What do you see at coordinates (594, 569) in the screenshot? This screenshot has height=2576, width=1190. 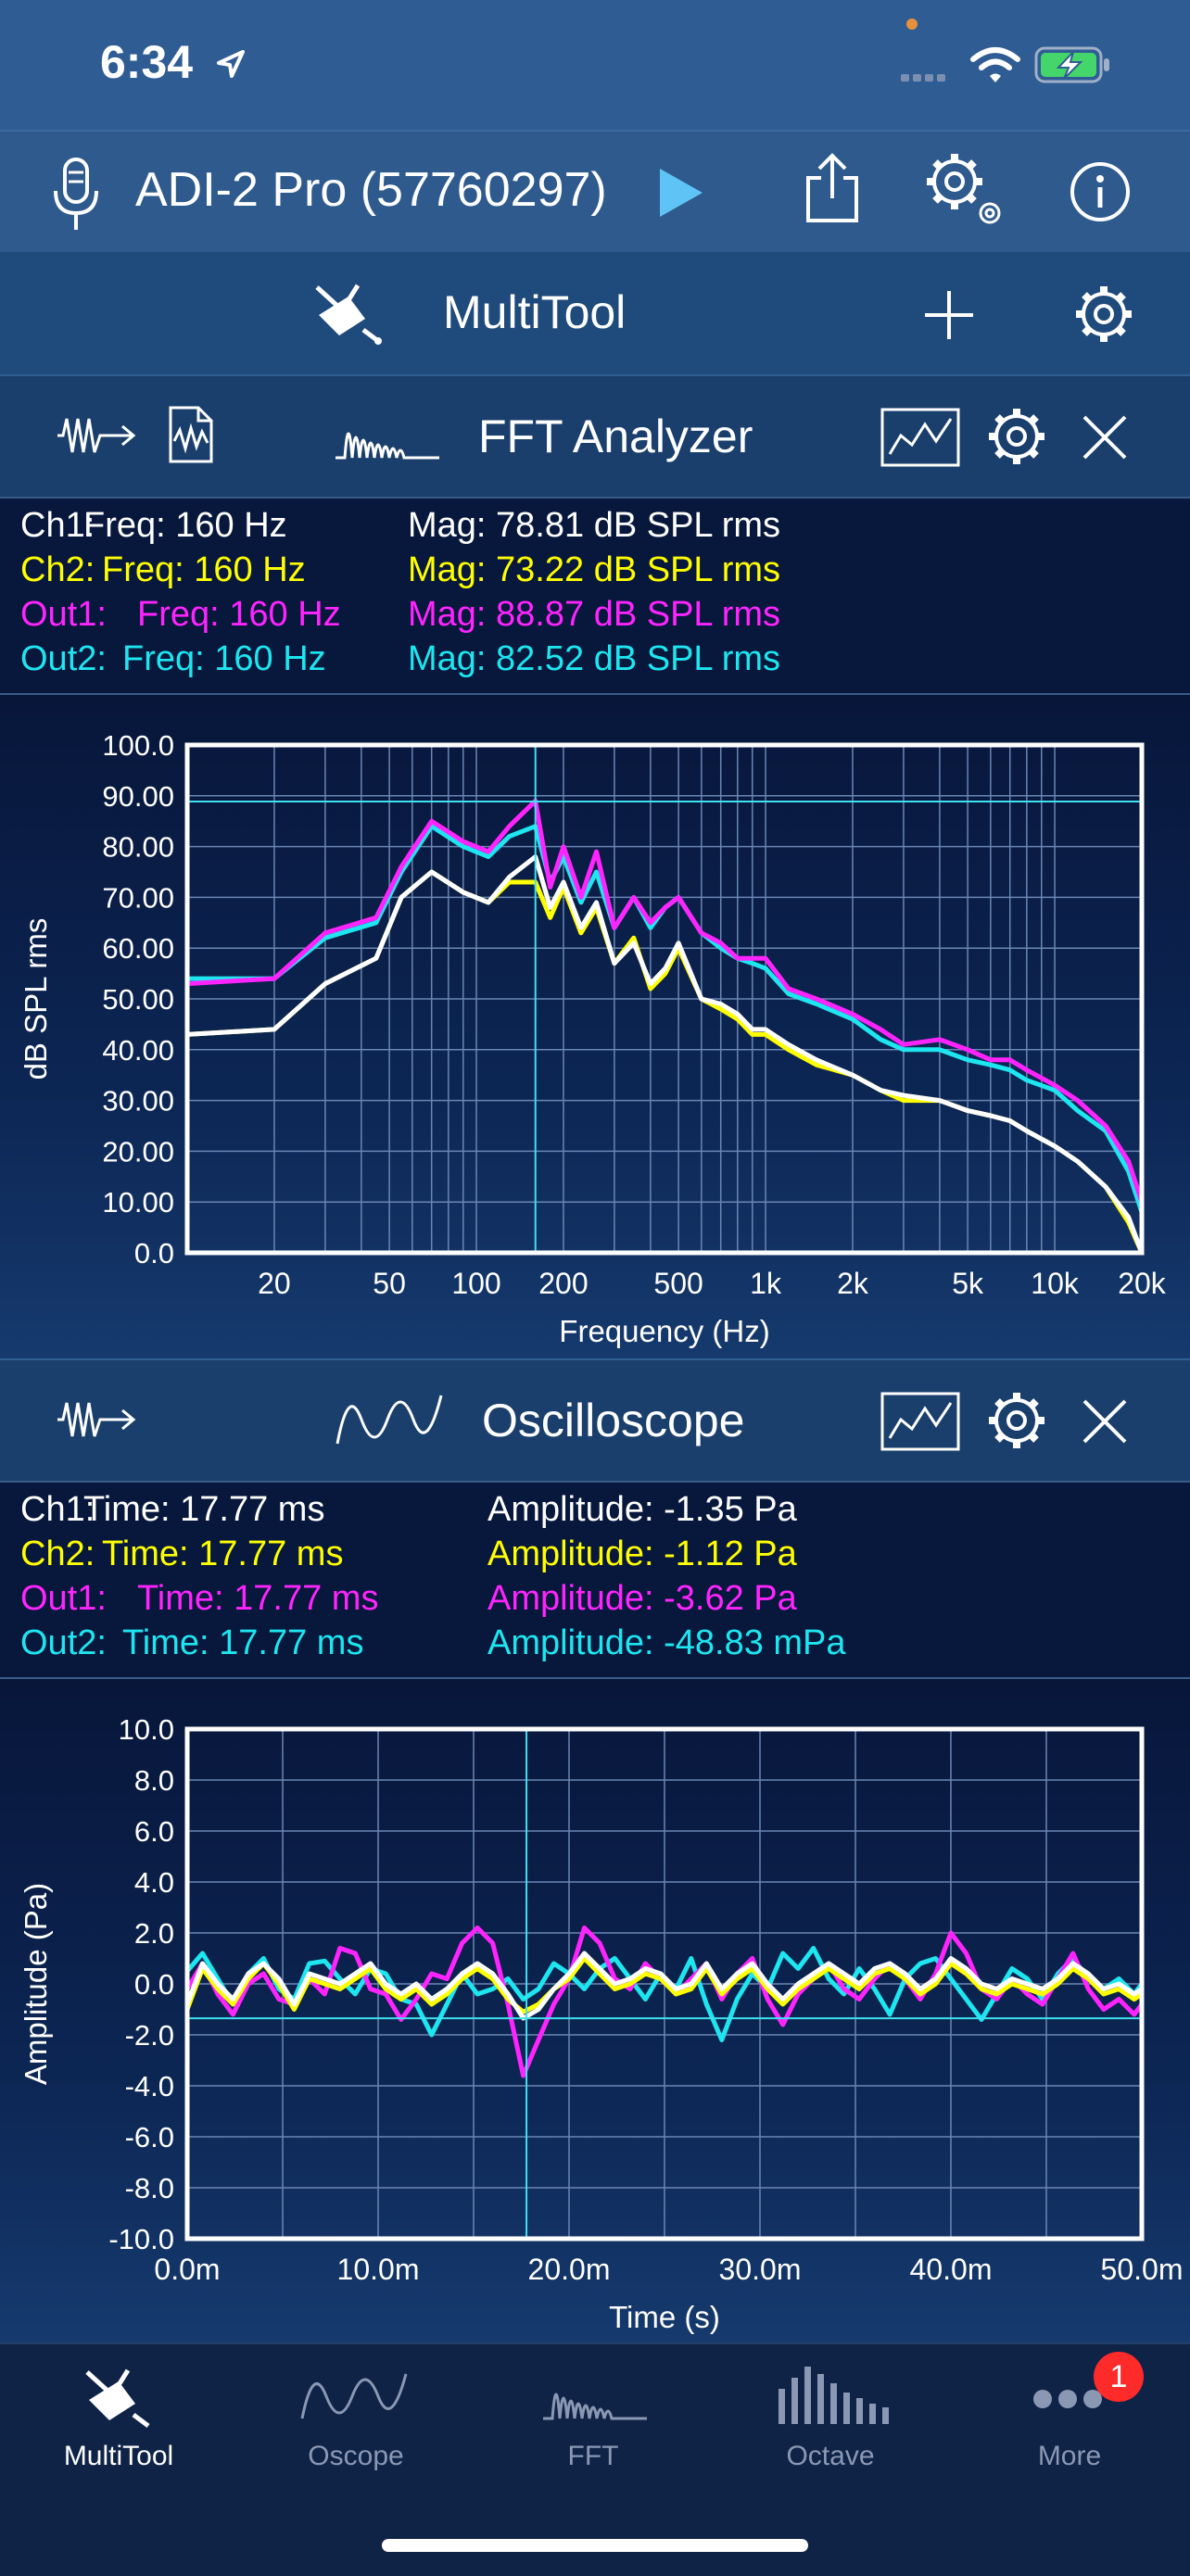 I see `fft-ch2-mag: Mag: 73.22 dB SPL rms` at bounding box center [594, 569].